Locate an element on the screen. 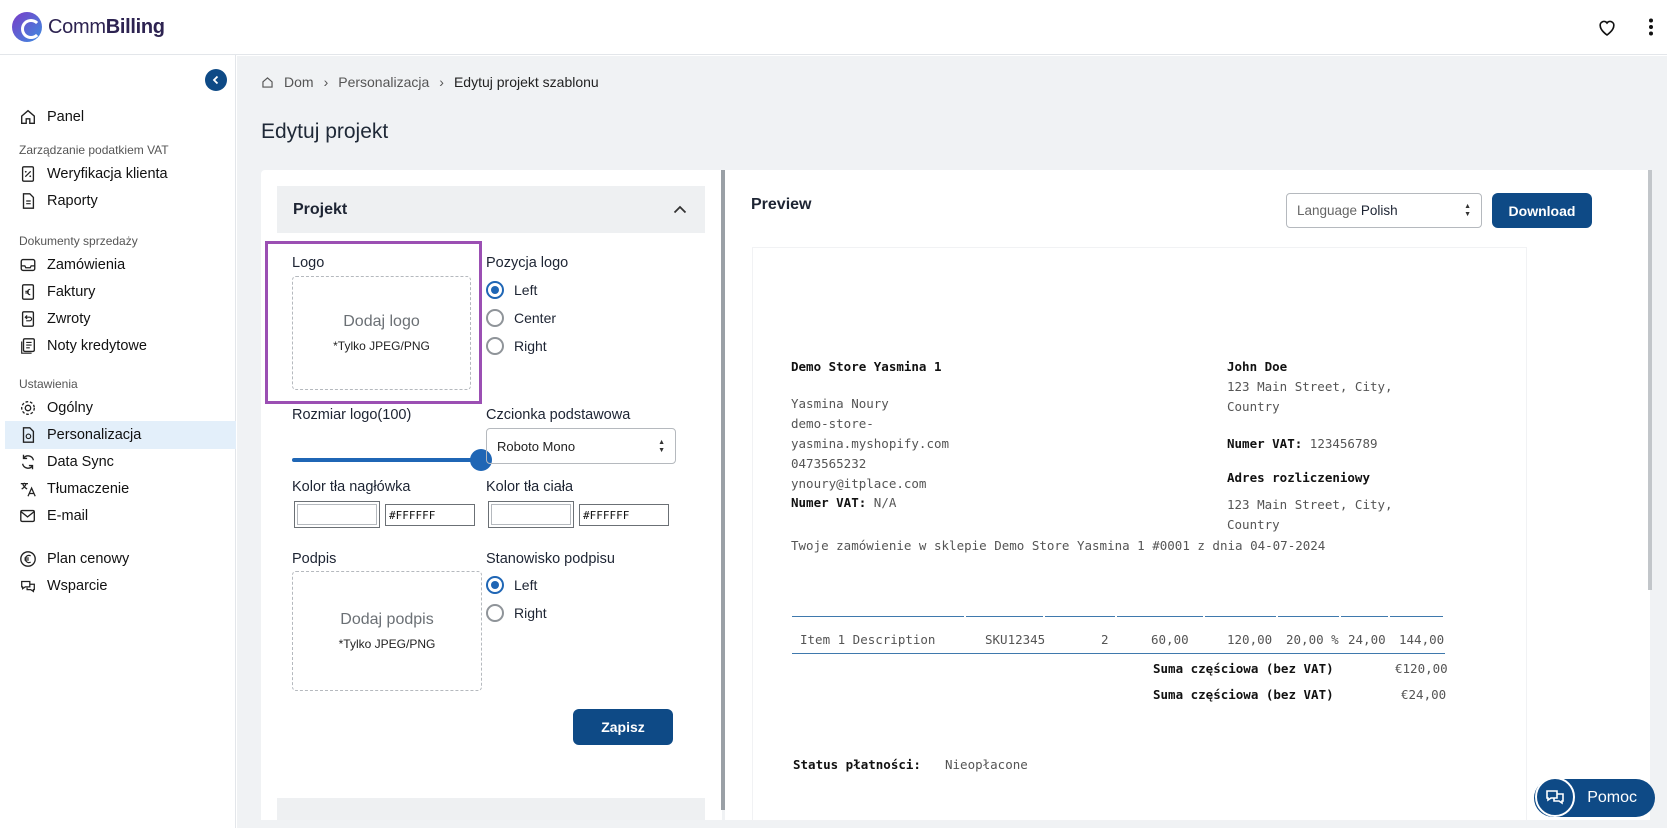 The height and width of the screenshot is (828, 1667). table-bottom-line is located at coordinates (1118, 653).